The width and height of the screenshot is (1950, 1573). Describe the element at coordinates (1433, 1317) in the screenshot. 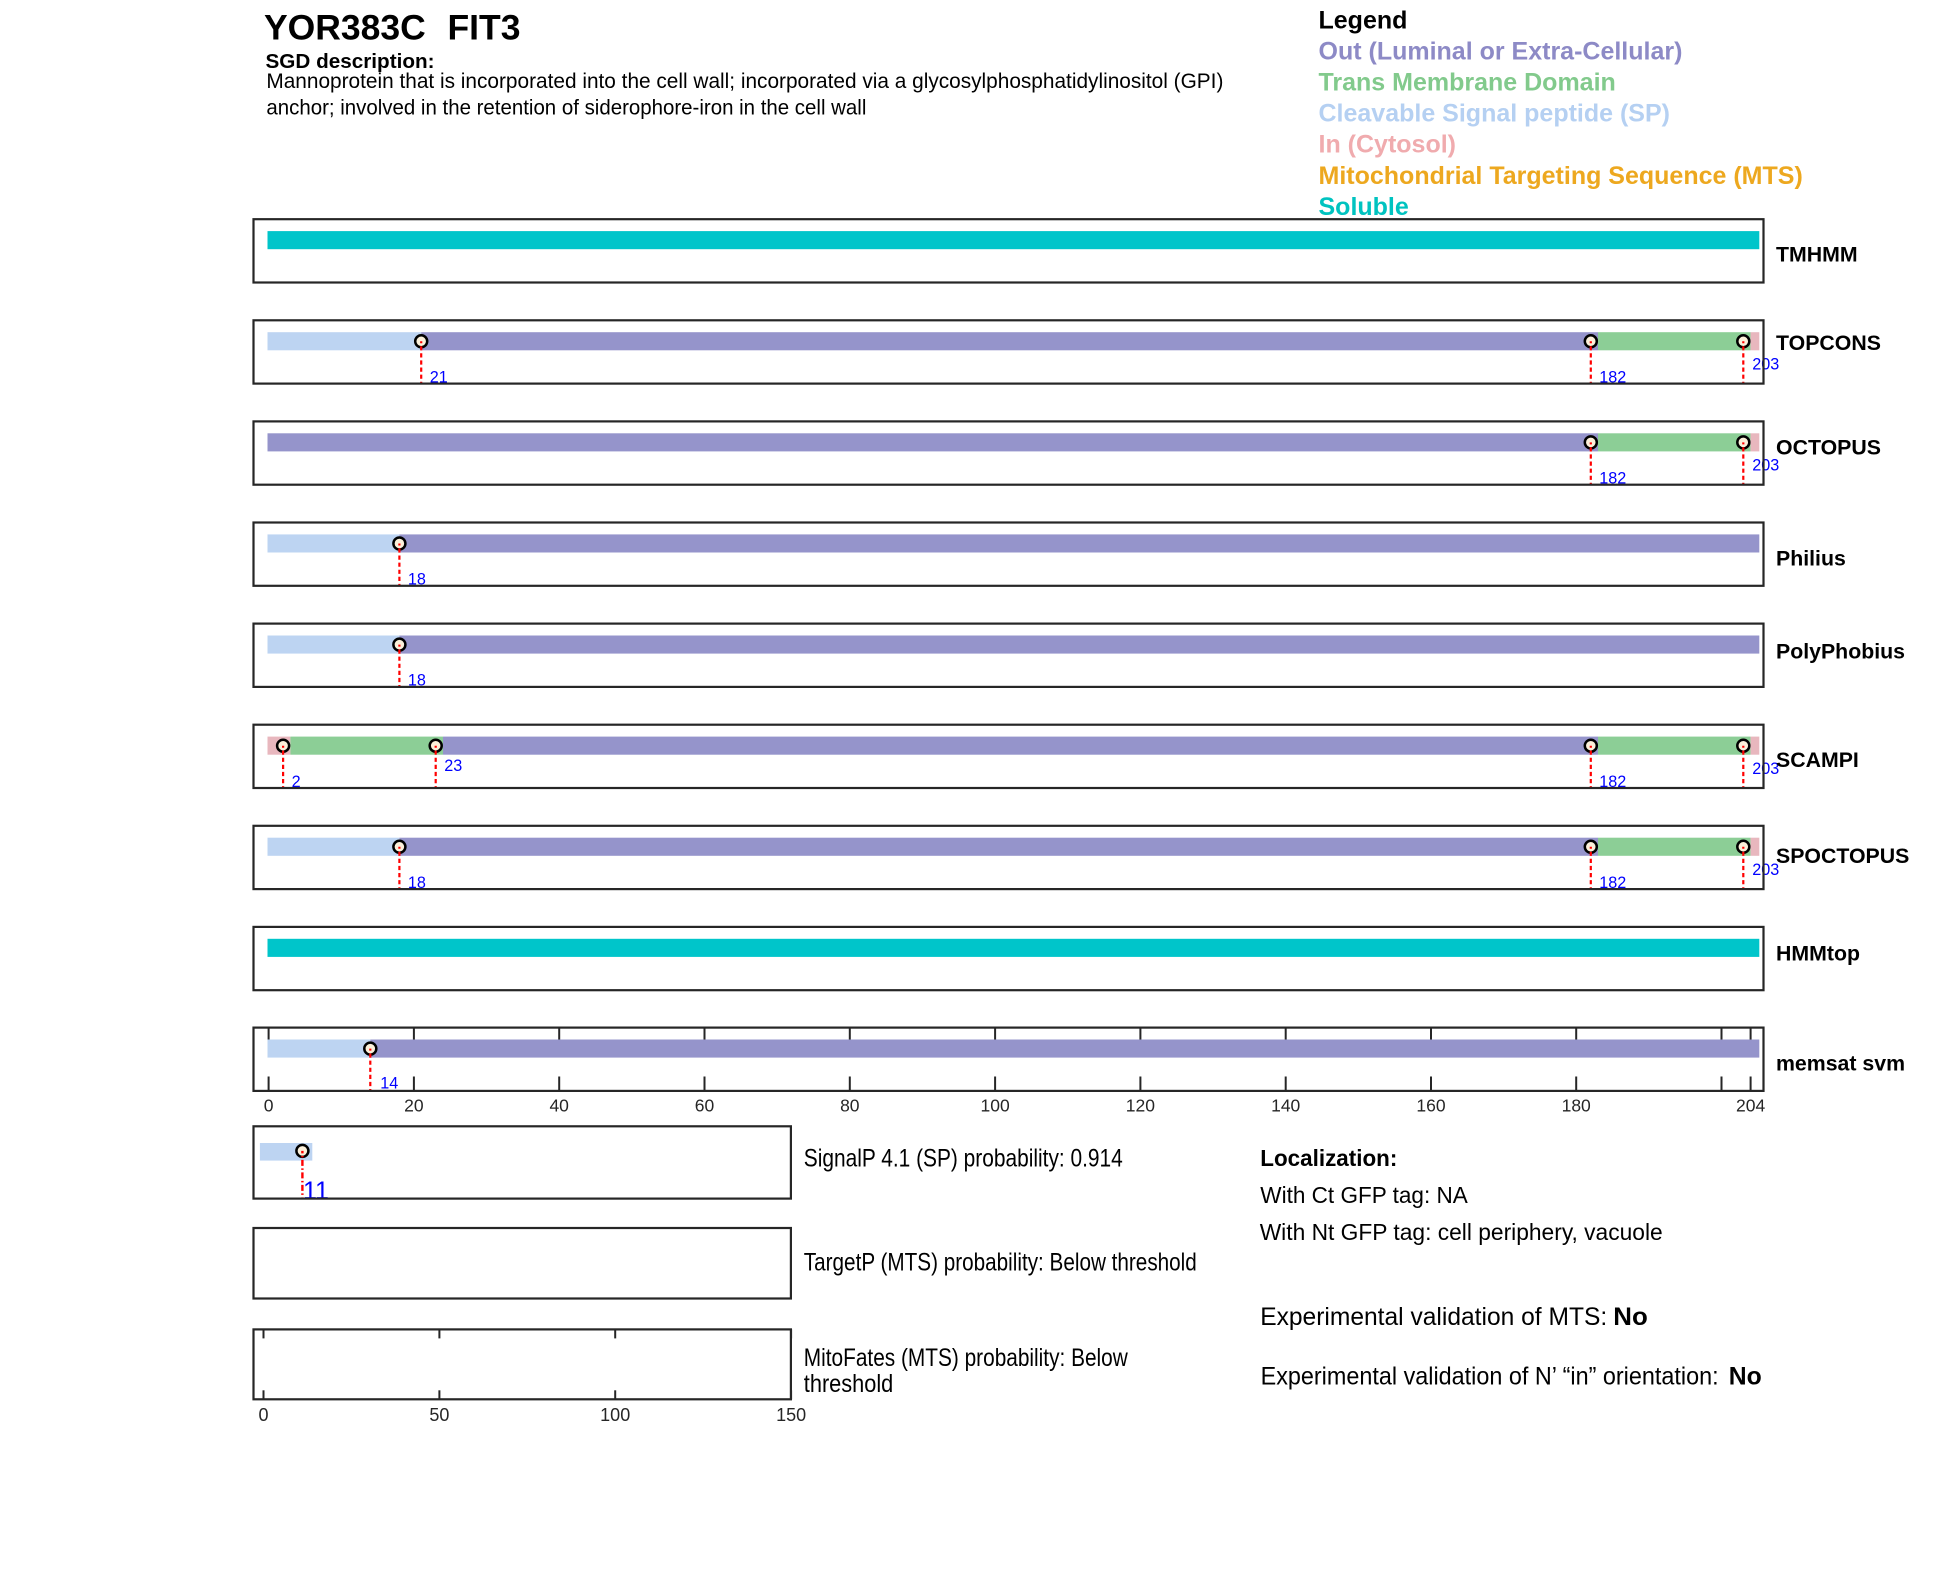

I see `svg-text:Experimental validation of MTS: Experimental validation of MTS:` at that location.